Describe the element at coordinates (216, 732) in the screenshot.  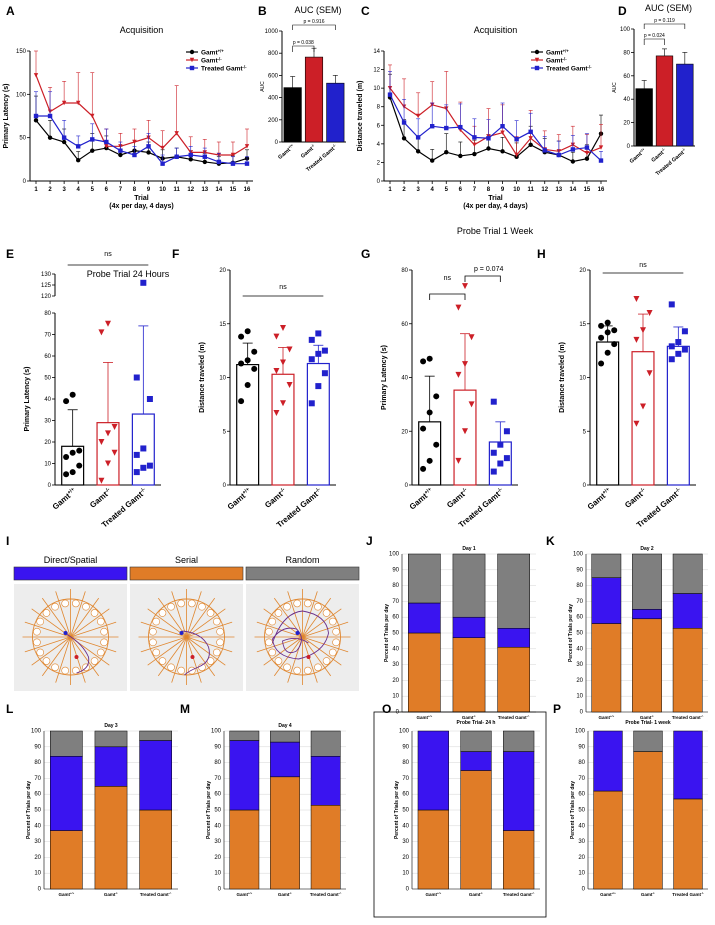
I see `panel-m-y-tick-label: 100` at that location.